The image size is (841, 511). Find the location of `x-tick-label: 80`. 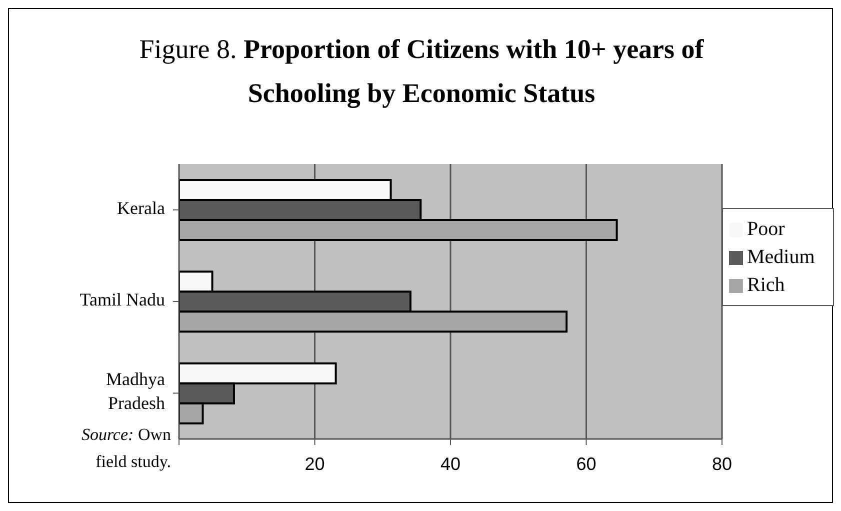

x-tick-label: 80 is located at coordinates (722, 464).